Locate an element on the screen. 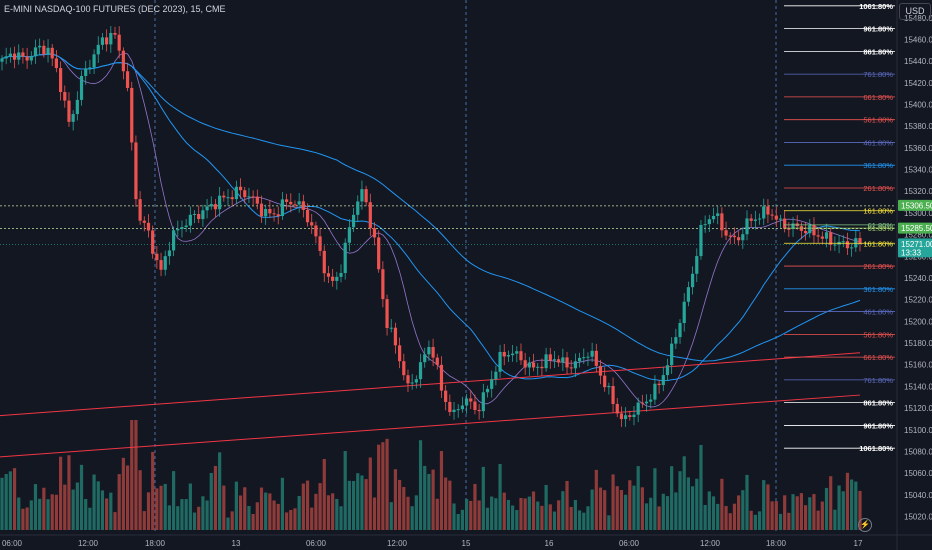  fib-level-label: 761.80% is located at coordinates (878, 74).